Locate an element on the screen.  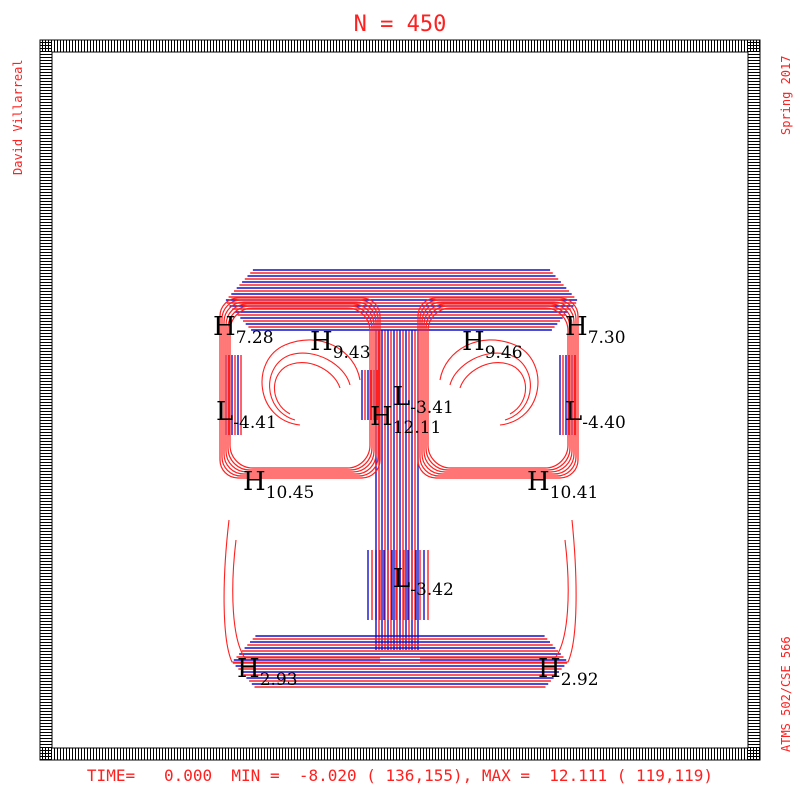
extremum-label: H9.46 is located at coordinates (492, 345).